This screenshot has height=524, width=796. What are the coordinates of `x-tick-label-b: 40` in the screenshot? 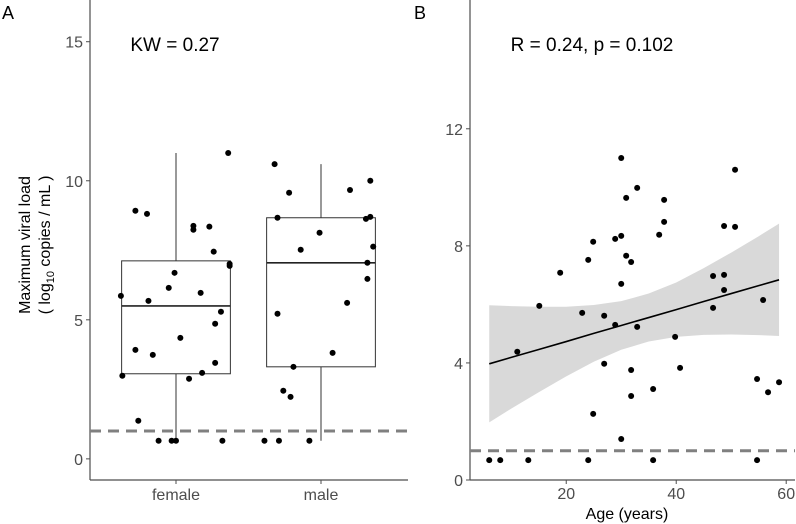 It's located at (676, 494).